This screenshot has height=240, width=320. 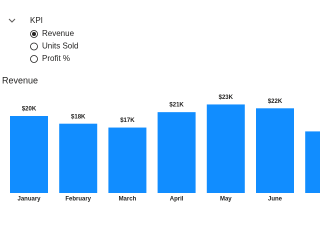 What do you see at coordinates (78, 200) in the screenshot?
I see `x-tick-label: February` at bounding box center [78, 200].